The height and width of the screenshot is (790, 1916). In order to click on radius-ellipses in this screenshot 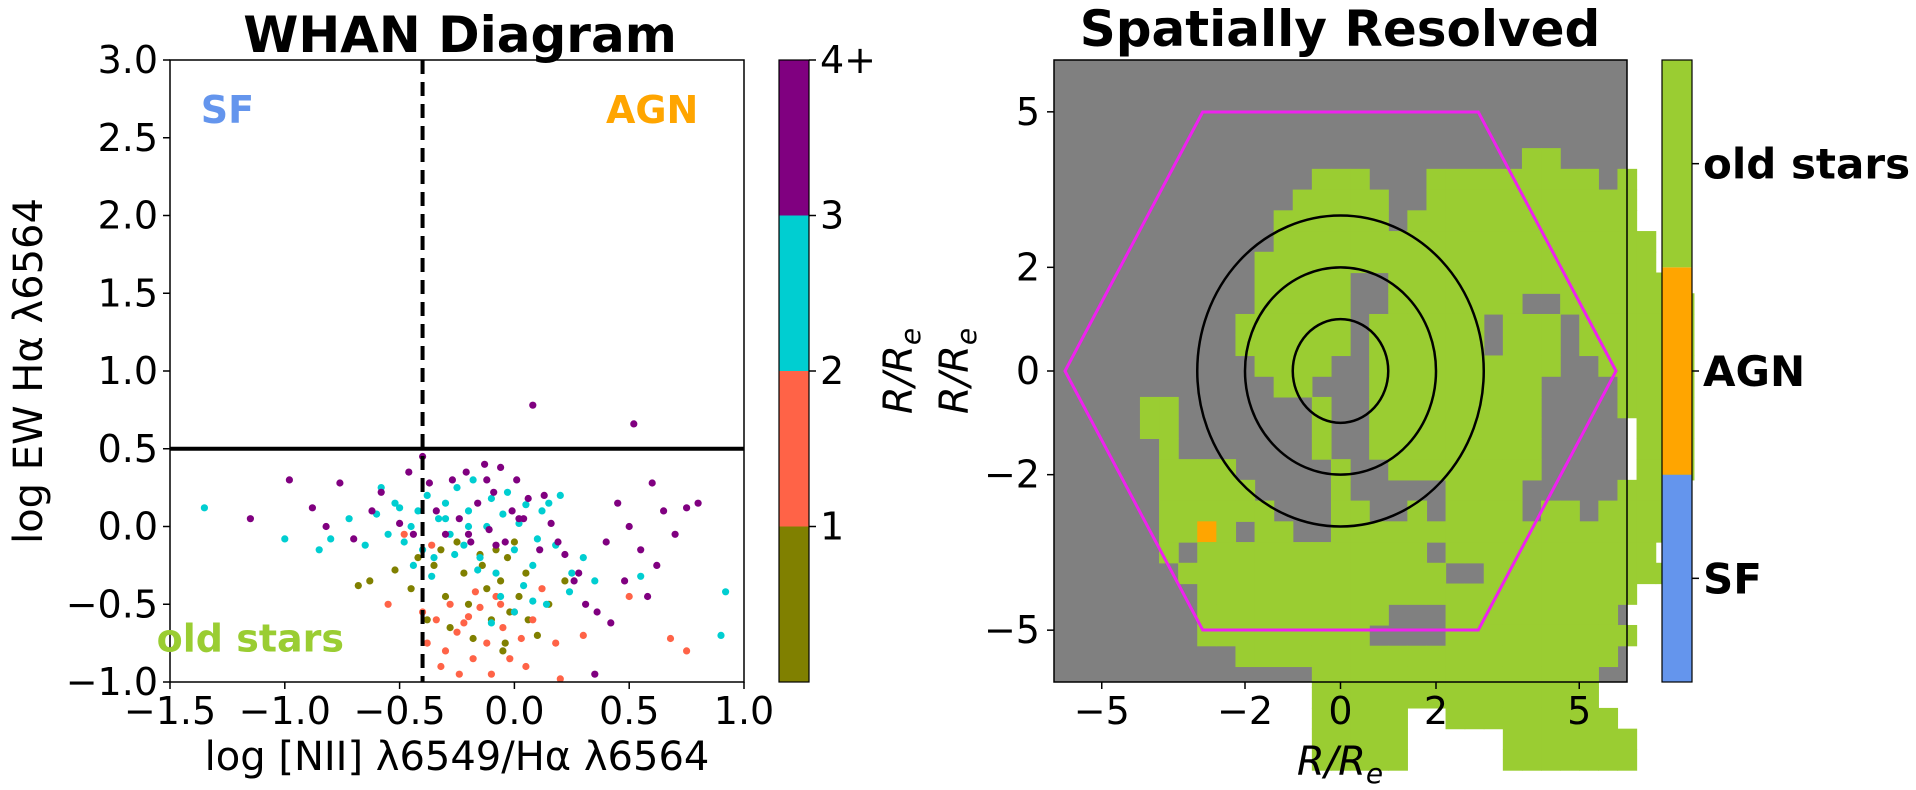, I will do `click(1340, 371)`.